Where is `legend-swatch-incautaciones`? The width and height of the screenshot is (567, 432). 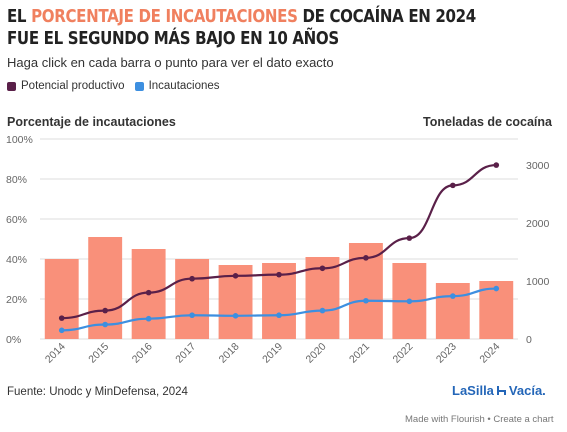 legend-swatch-incautaciones is located at coordinates (139, 86).